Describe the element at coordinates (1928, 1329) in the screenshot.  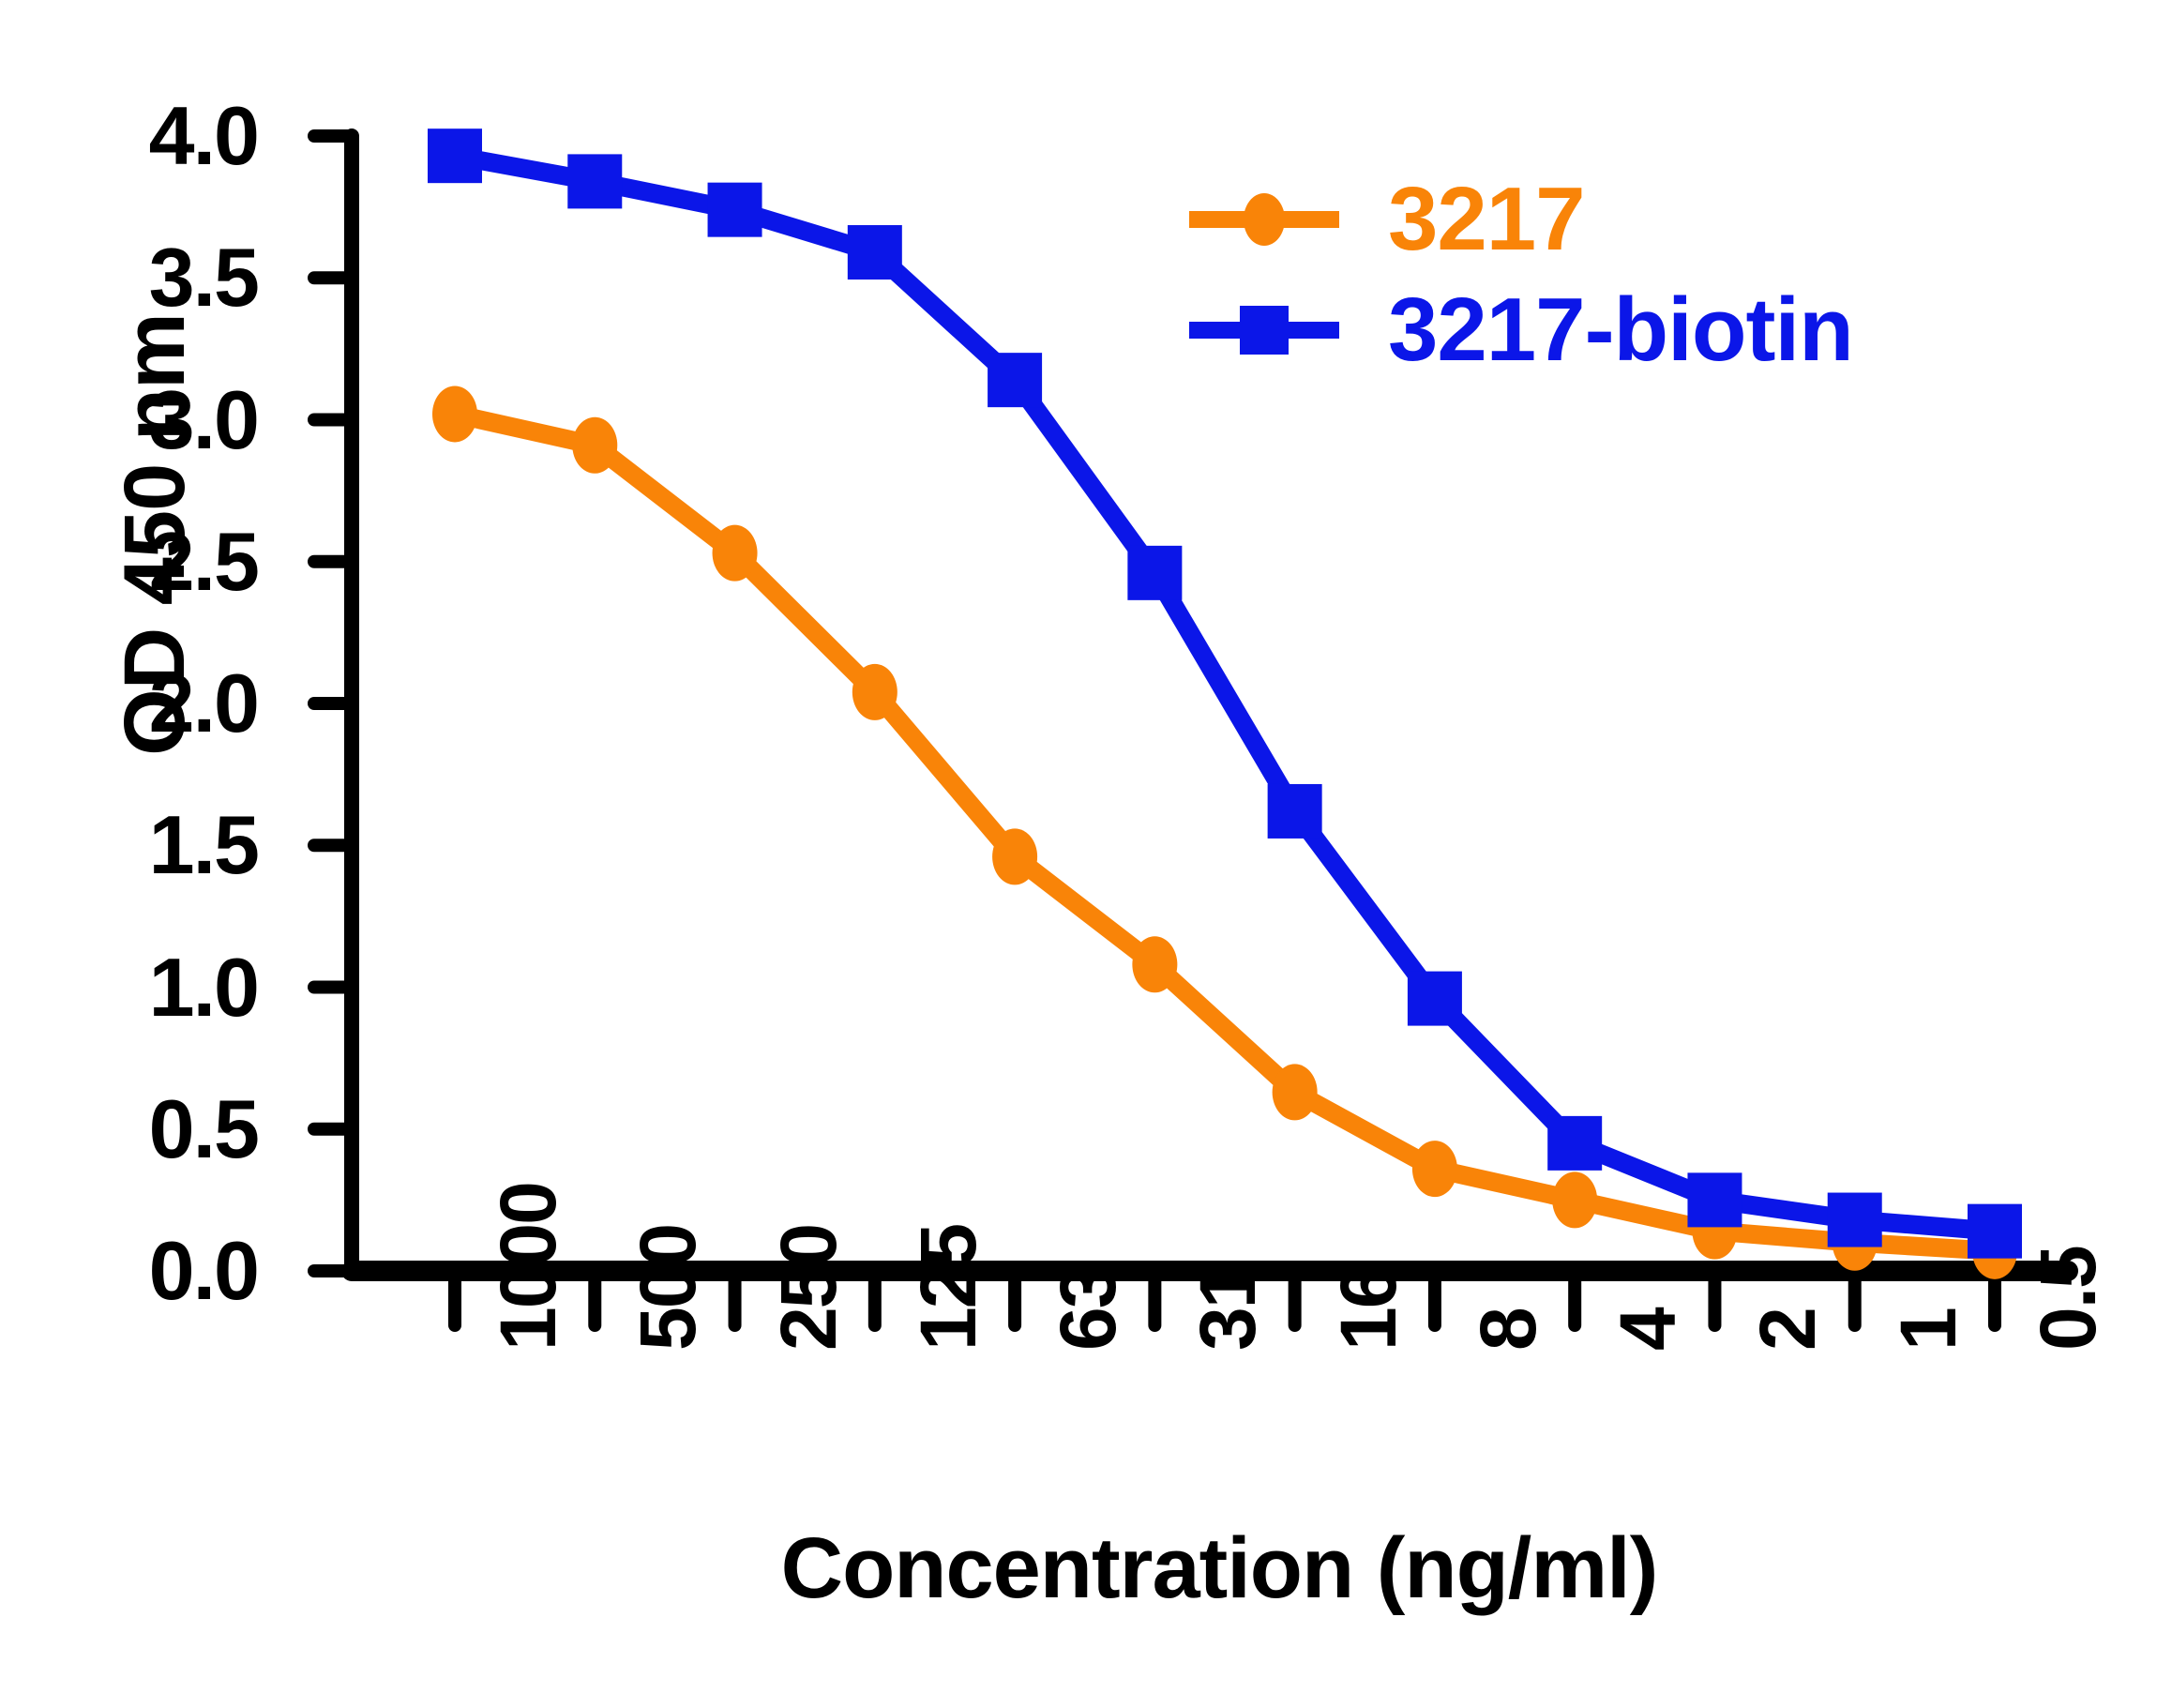
I see `x-axis-tick-label: 1` at that location.